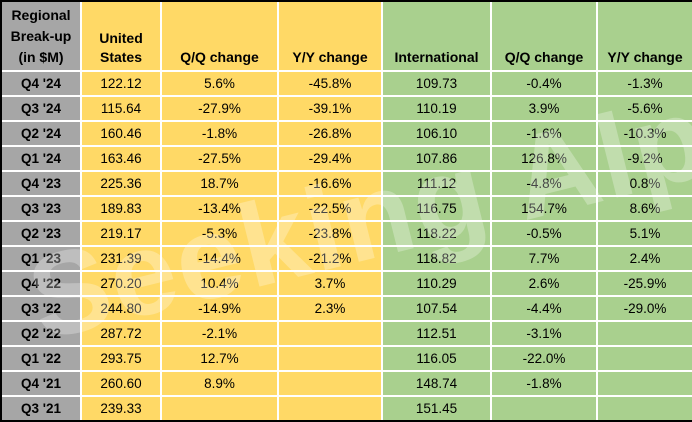  What do you see at coordinates (330, 308) in the screenshot?
I see `cell-us-yy-change: 2.3%` at bounding box center [330, 308].